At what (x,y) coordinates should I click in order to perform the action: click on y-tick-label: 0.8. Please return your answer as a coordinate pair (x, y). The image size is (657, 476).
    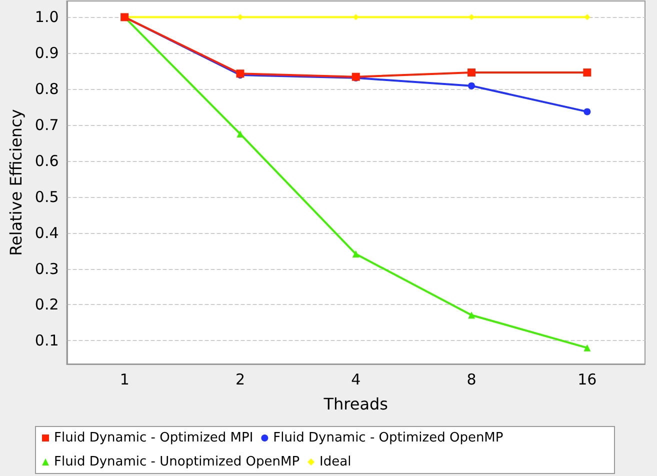
    Looking at the image, I should click on (46, 89).